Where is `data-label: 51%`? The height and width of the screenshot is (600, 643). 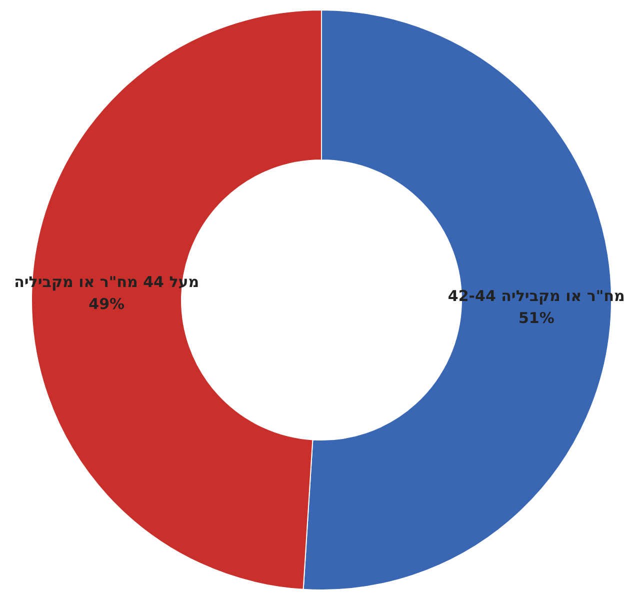
data-label: 51% is located at coordinates (536, 317).